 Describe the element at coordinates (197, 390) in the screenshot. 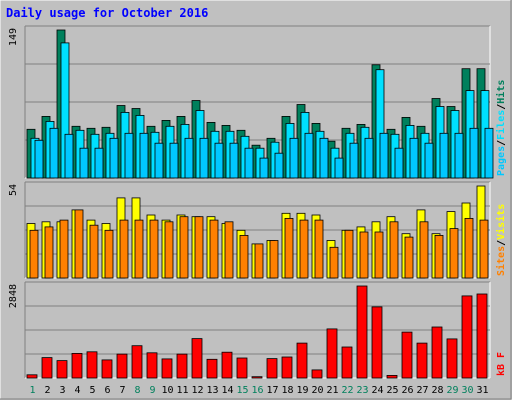

I see `day-label: 12` at that location.